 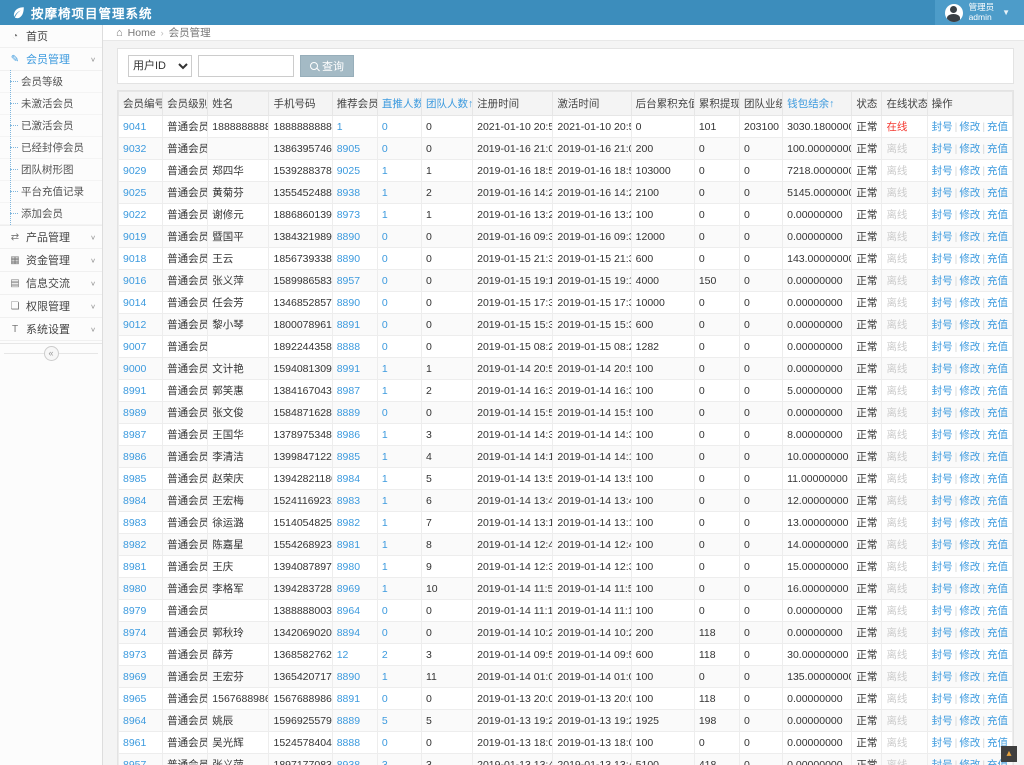 I want to click on cell-ref: 8991, so click(x=354, y=368).